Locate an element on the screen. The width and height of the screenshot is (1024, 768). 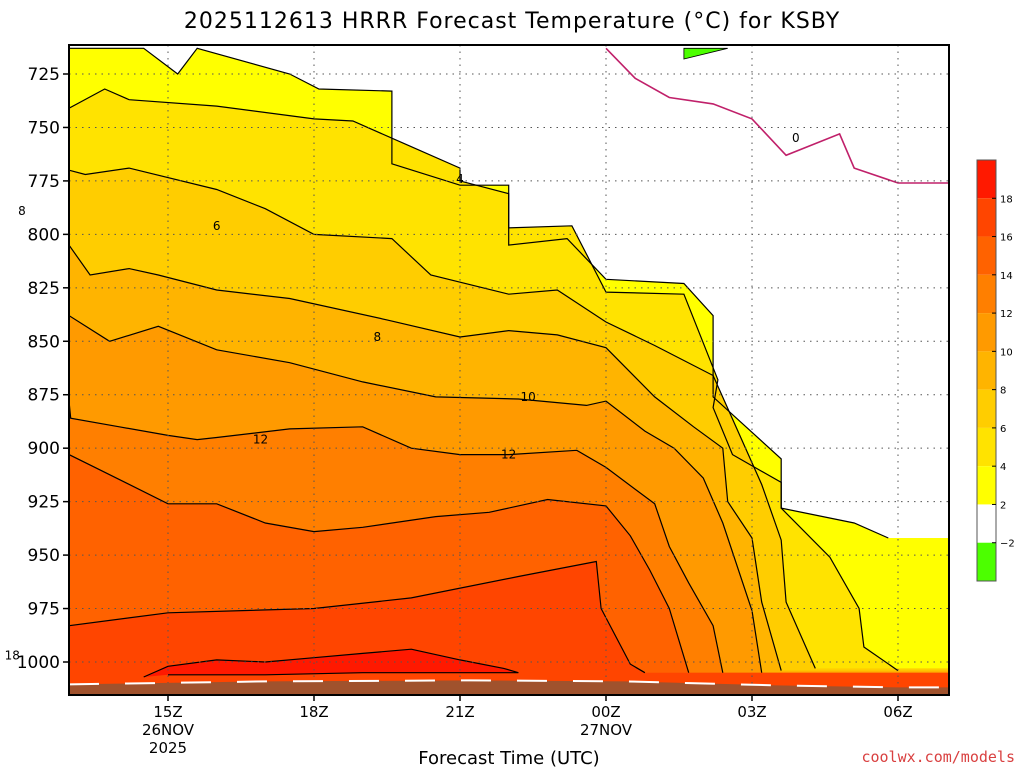
ground-fill is located at coordinates (509, 687).